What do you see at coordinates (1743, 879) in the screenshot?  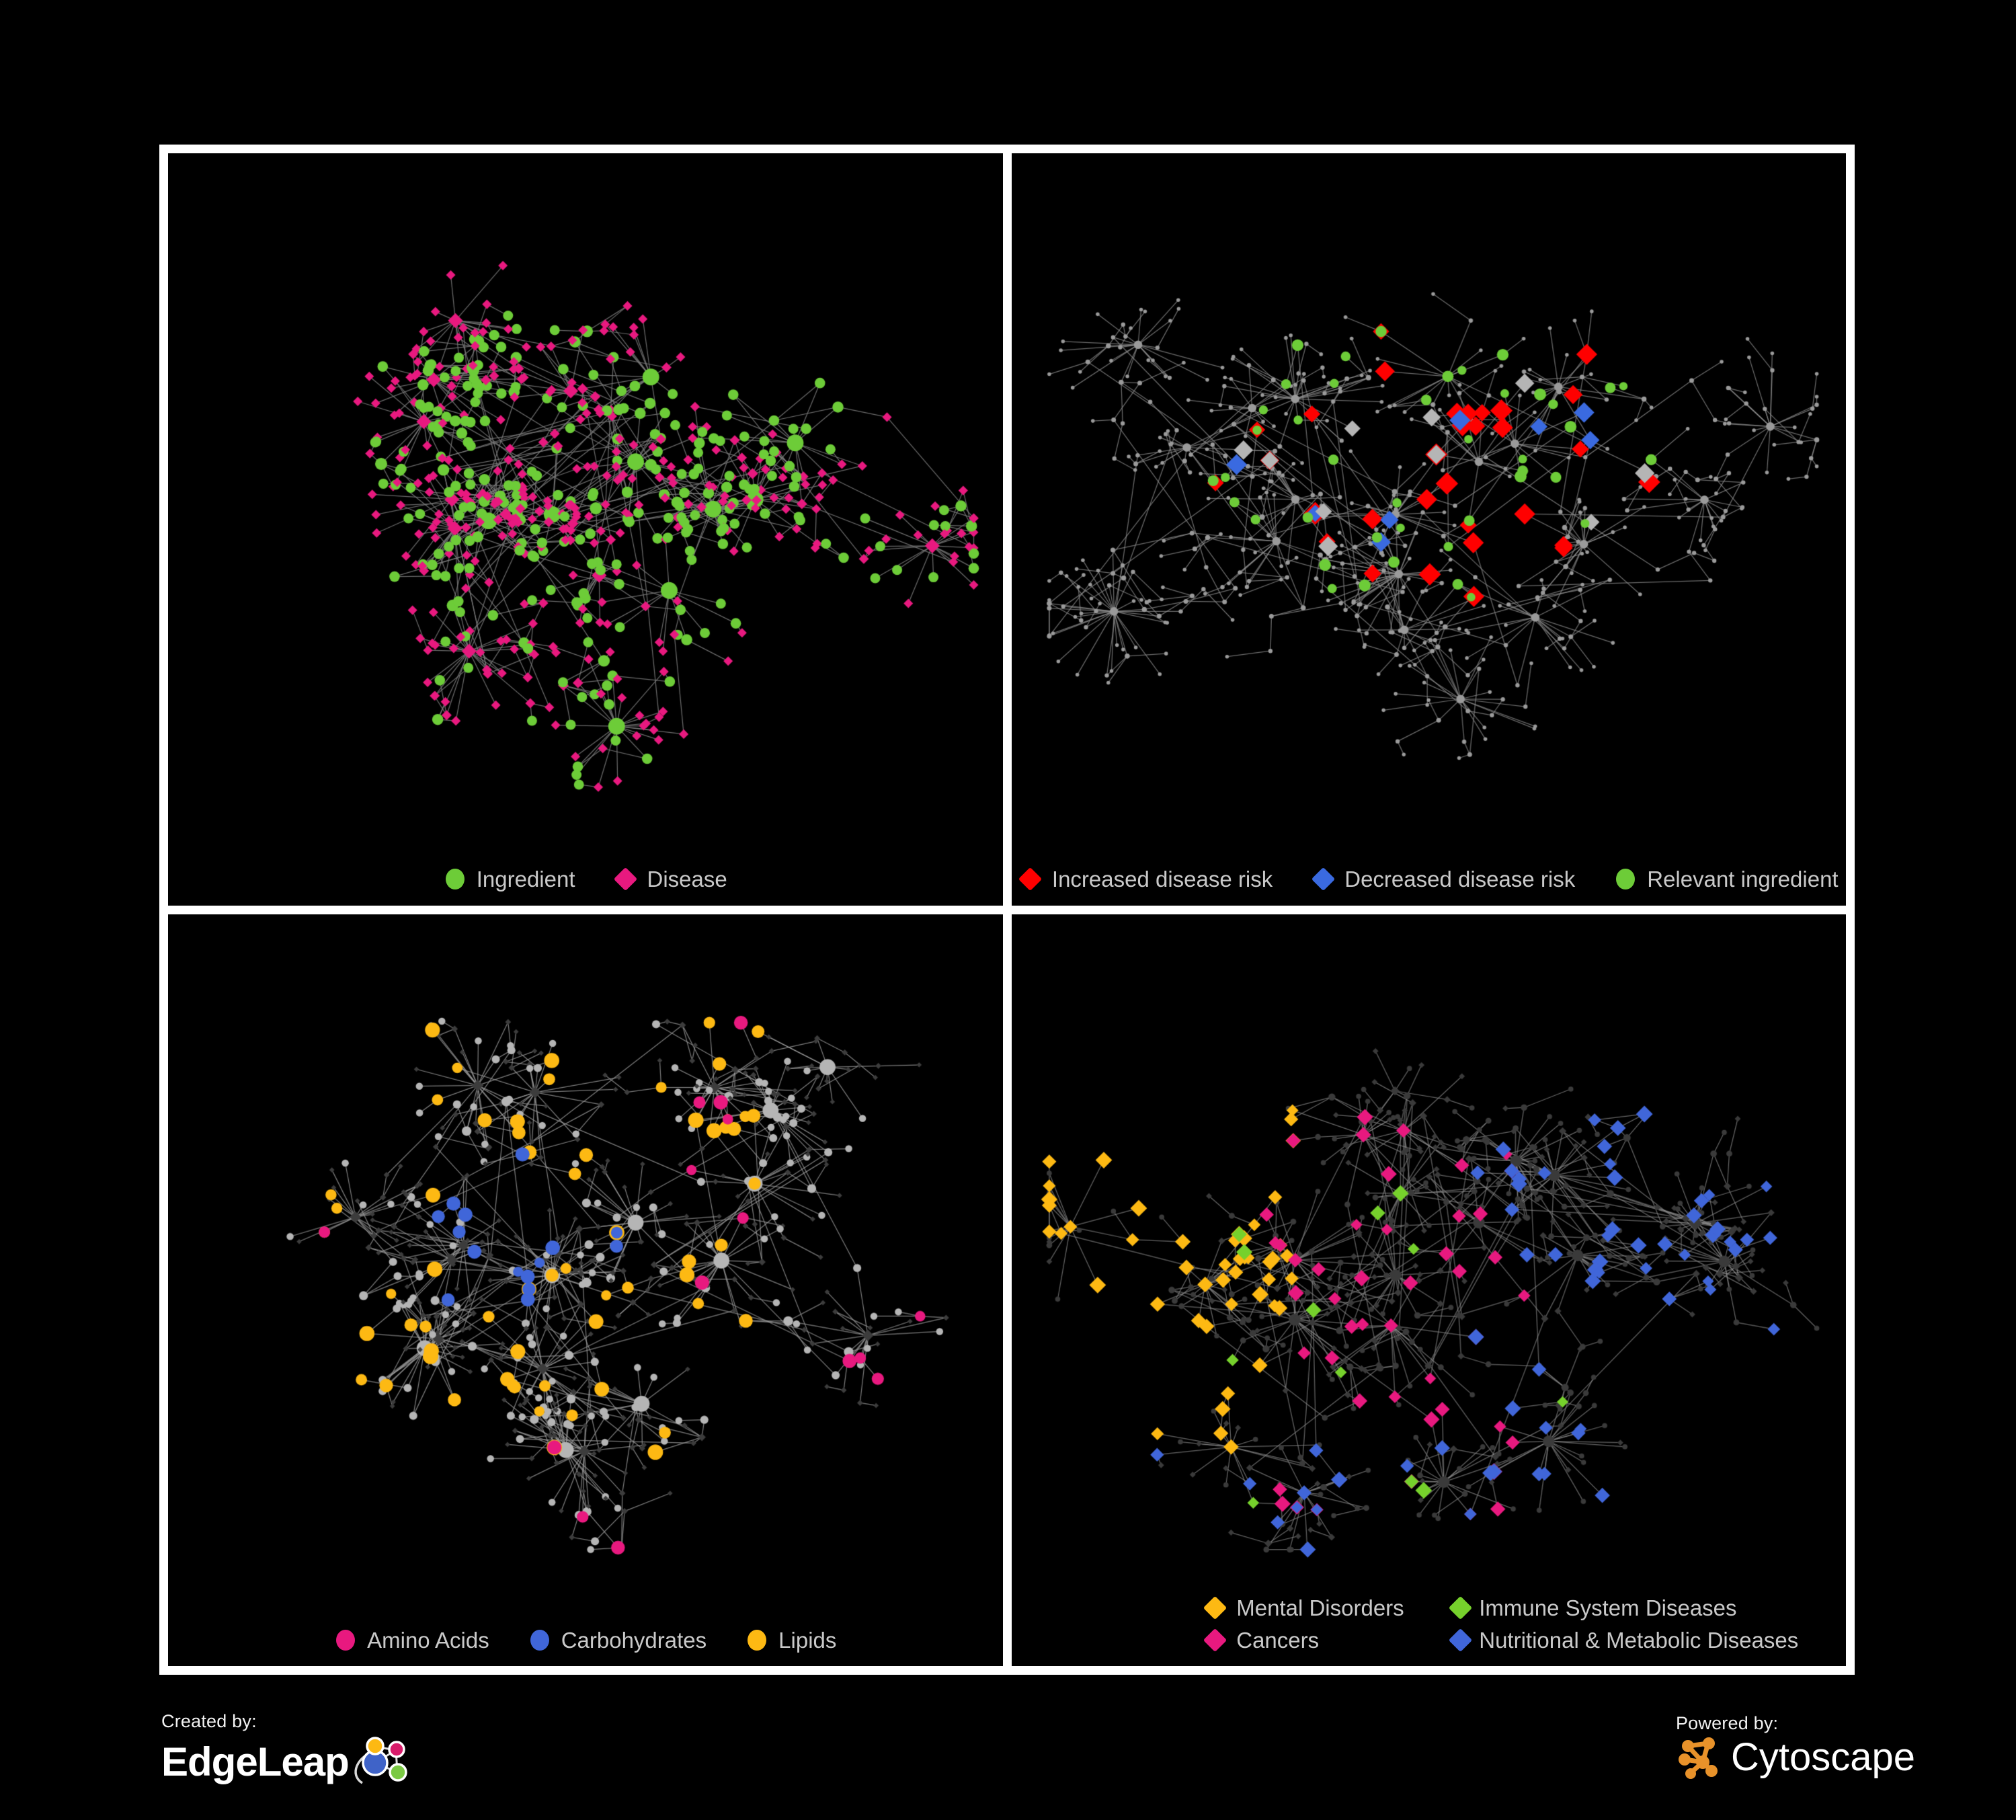 I see `legend-label: Relevant ingredient` at bounding box center [1743, 879].